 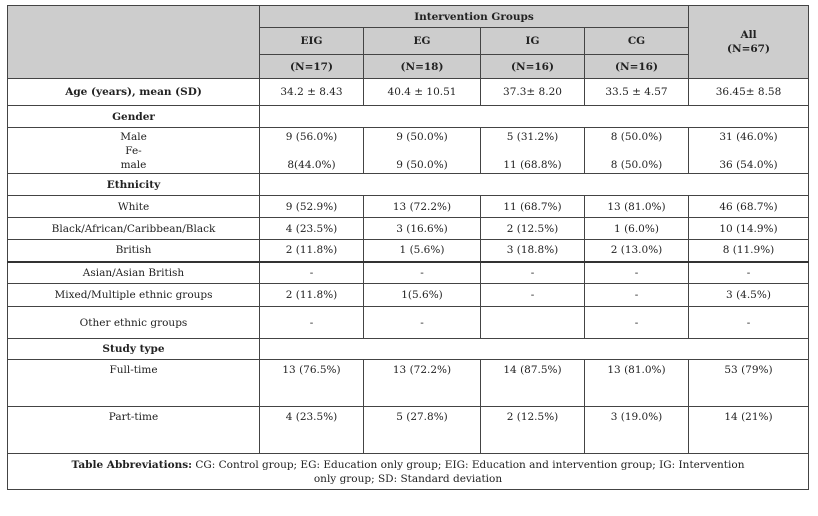 I want to click on row-label-black: Black/African/Caribbean/Black, so click(x=133, y=228).